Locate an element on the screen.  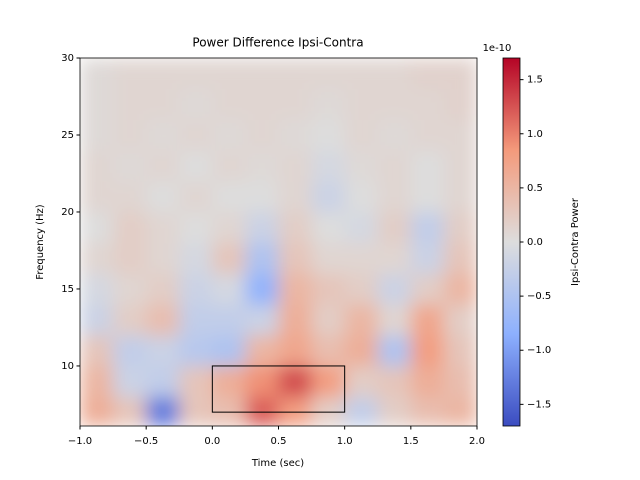
chart-title: Power Difference Ipsi-Contra is located at coordinates (277, 43).